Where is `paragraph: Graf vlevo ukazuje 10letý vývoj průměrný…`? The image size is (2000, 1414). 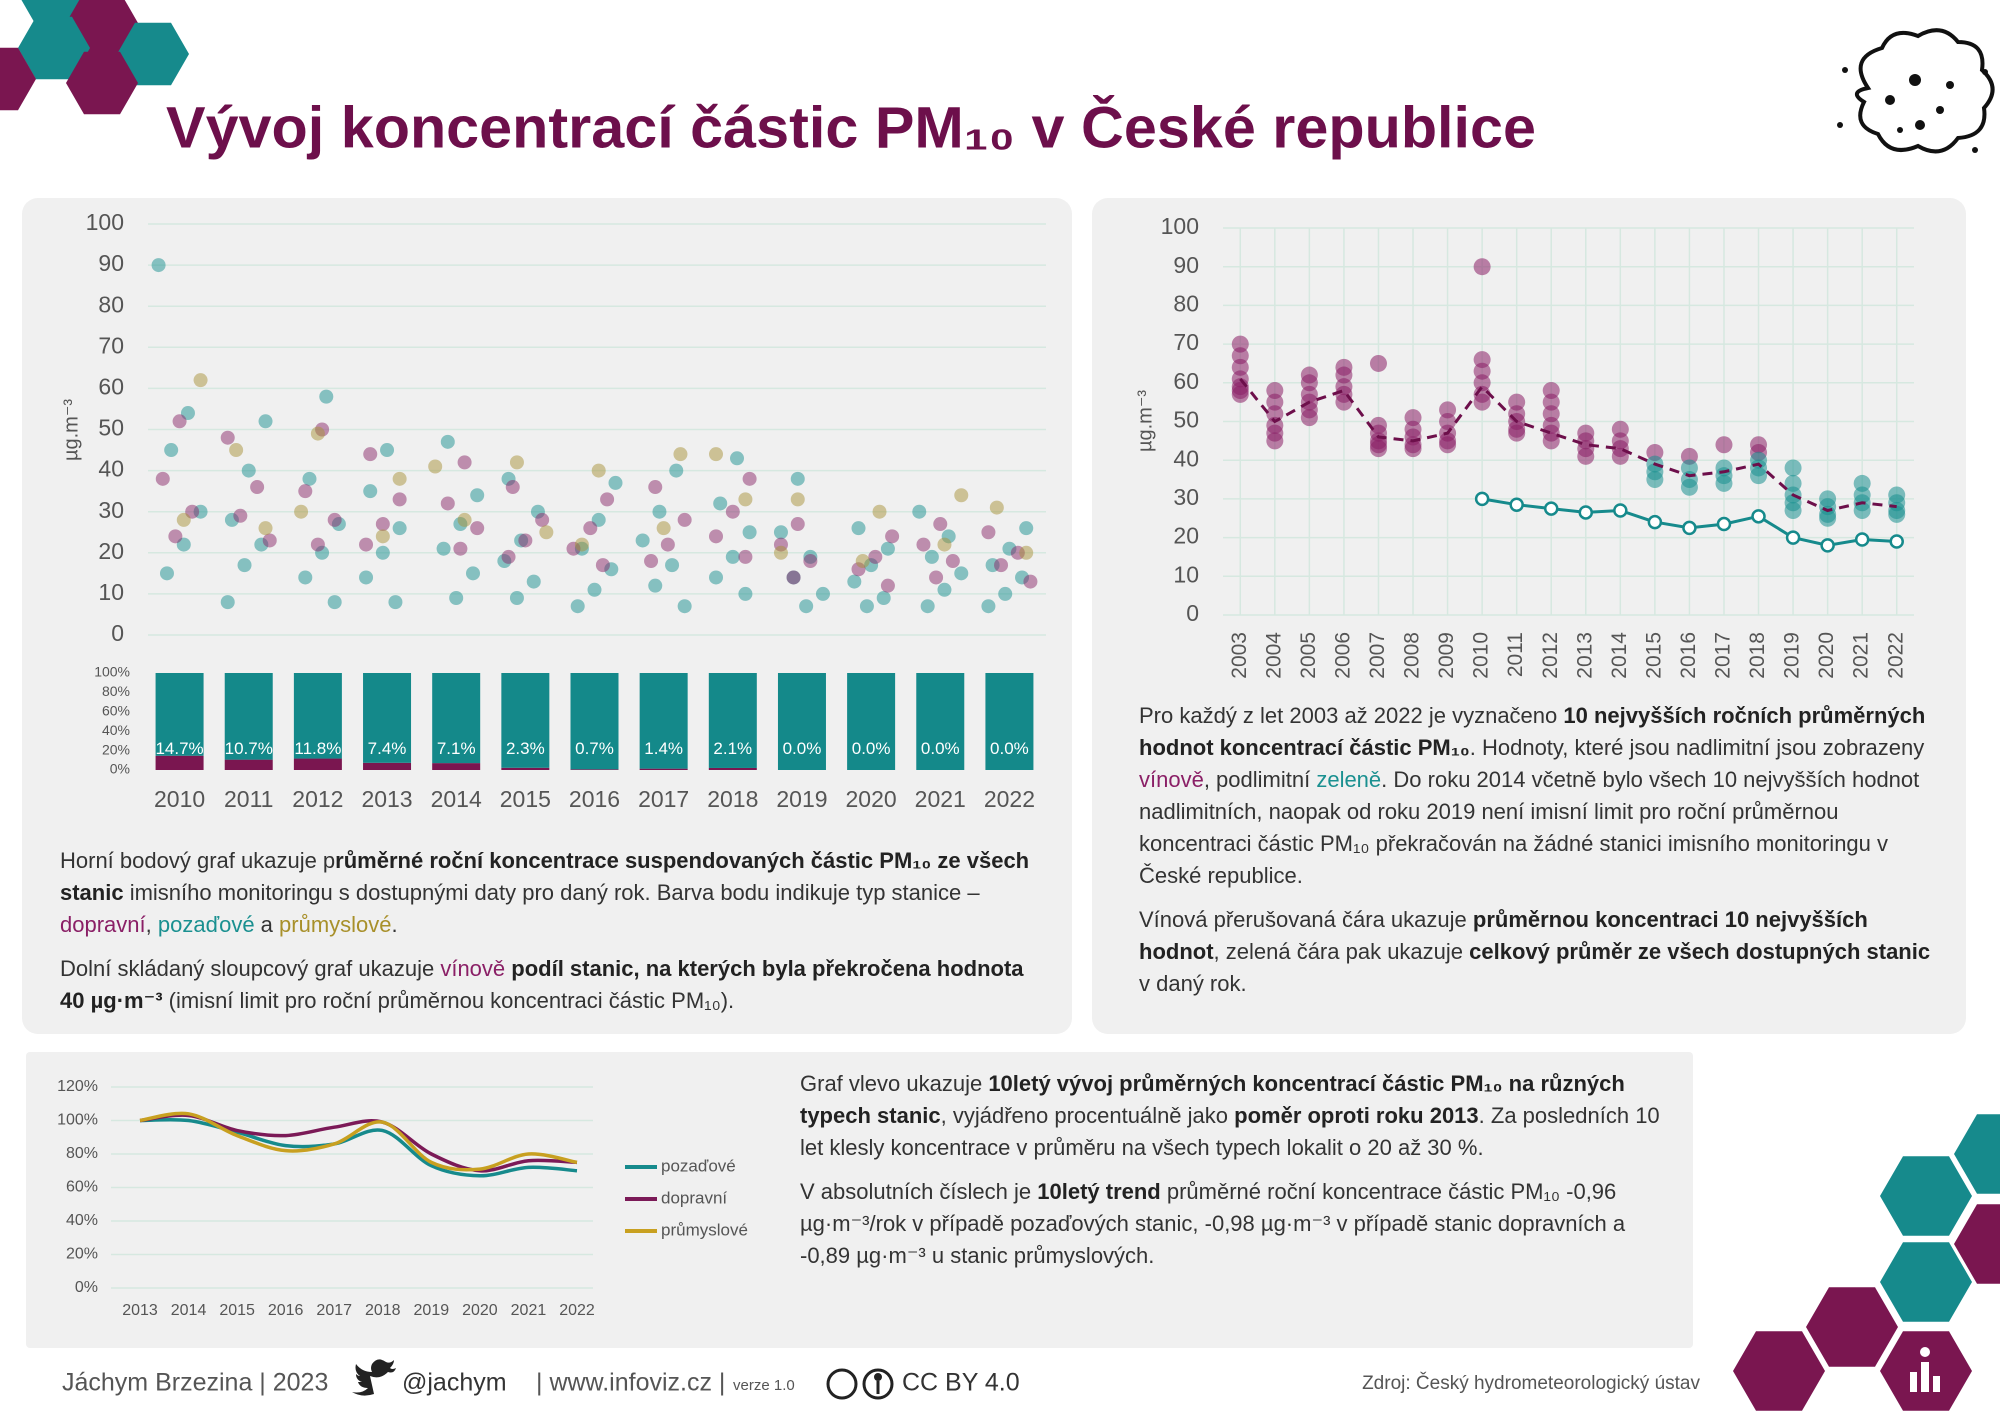
paragraph: Graf vlevo ukazuje 10letý vývoj průměrný… is located at coordinates (1235, 1116).